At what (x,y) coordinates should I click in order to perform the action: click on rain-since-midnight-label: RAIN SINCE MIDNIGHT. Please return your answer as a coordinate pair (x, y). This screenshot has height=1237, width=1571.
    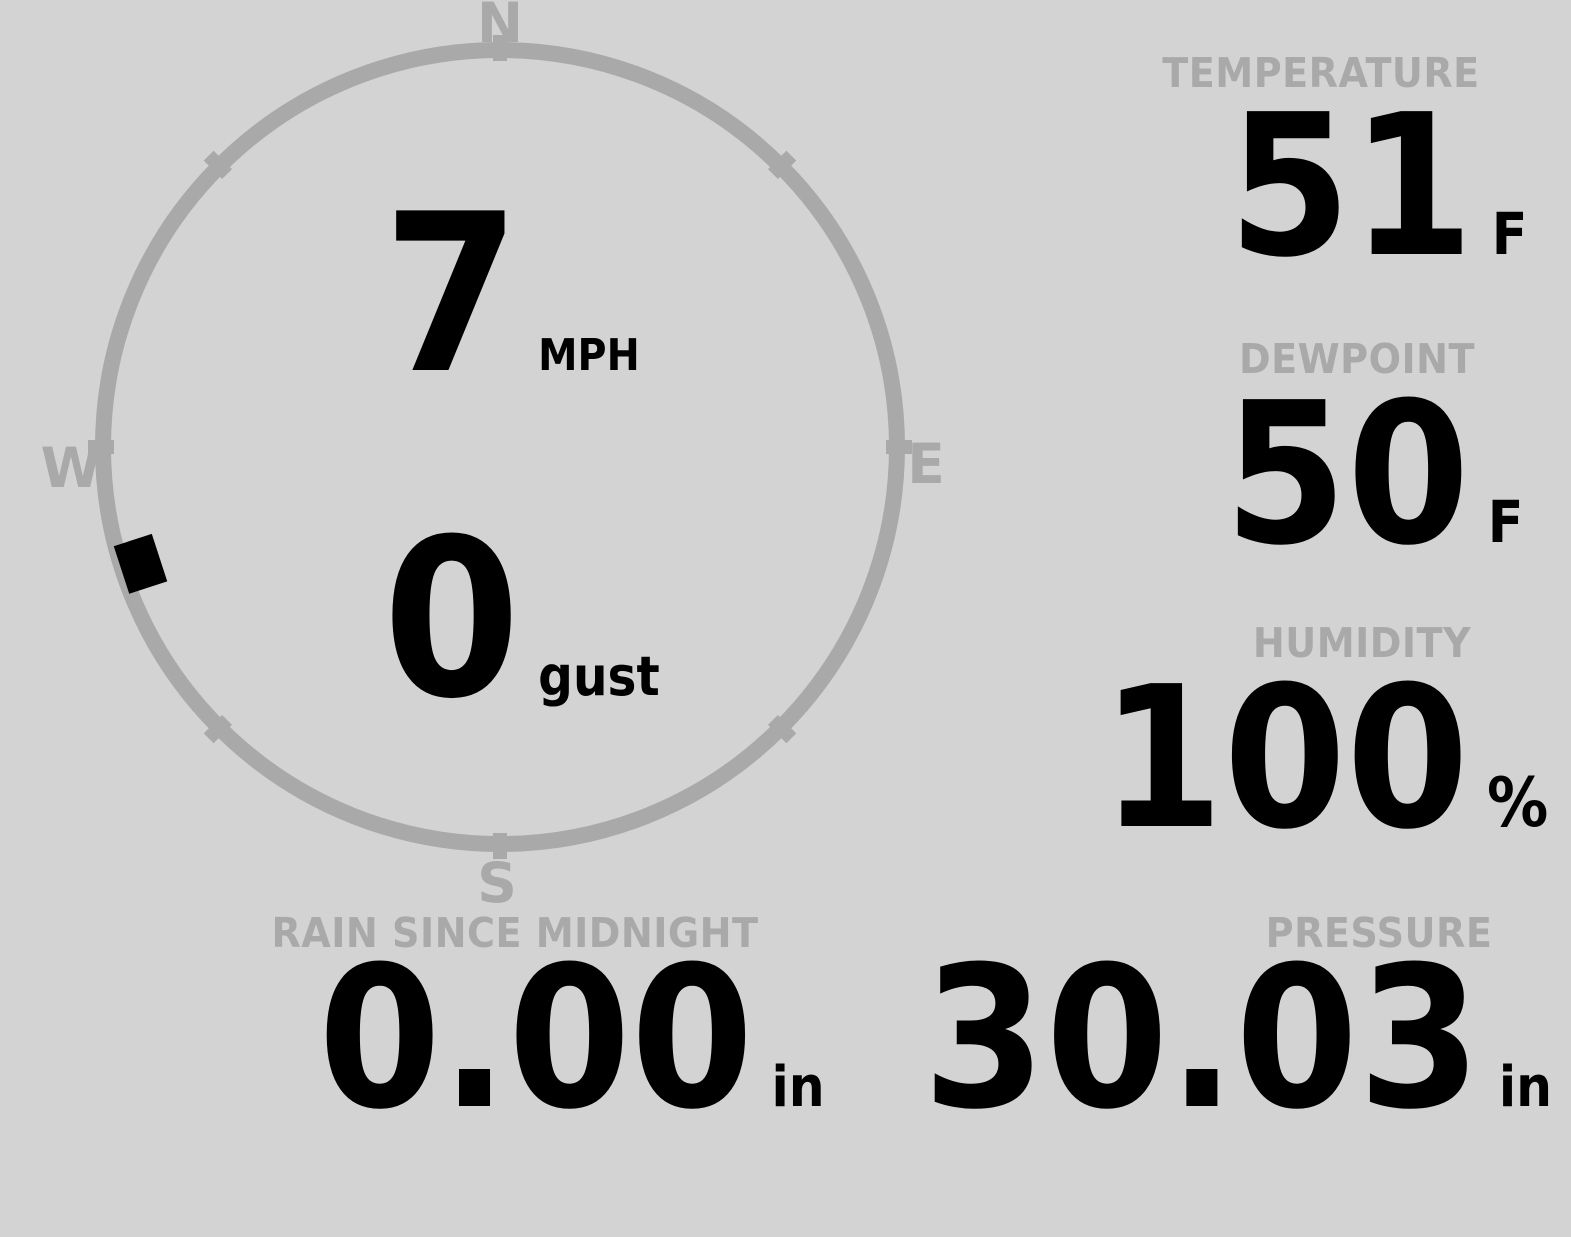
    Looking at the image, I should click on (515, 933).